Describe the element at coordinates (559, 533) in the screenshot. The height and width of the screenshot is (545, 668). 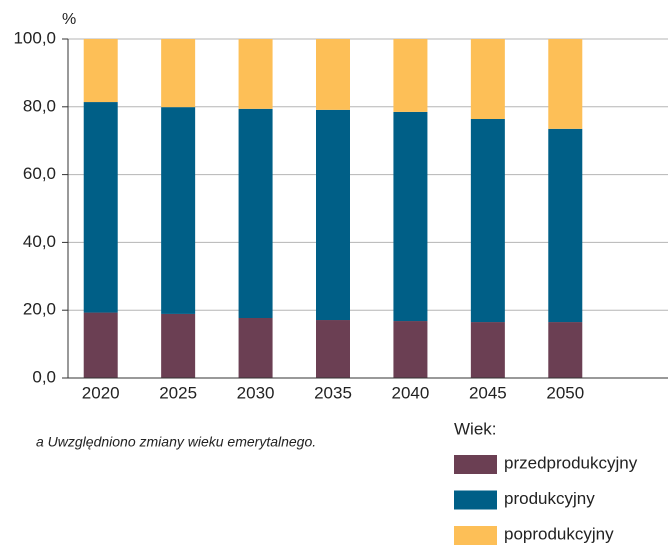
I see `legend-label: poprodukcyjny` at that location.